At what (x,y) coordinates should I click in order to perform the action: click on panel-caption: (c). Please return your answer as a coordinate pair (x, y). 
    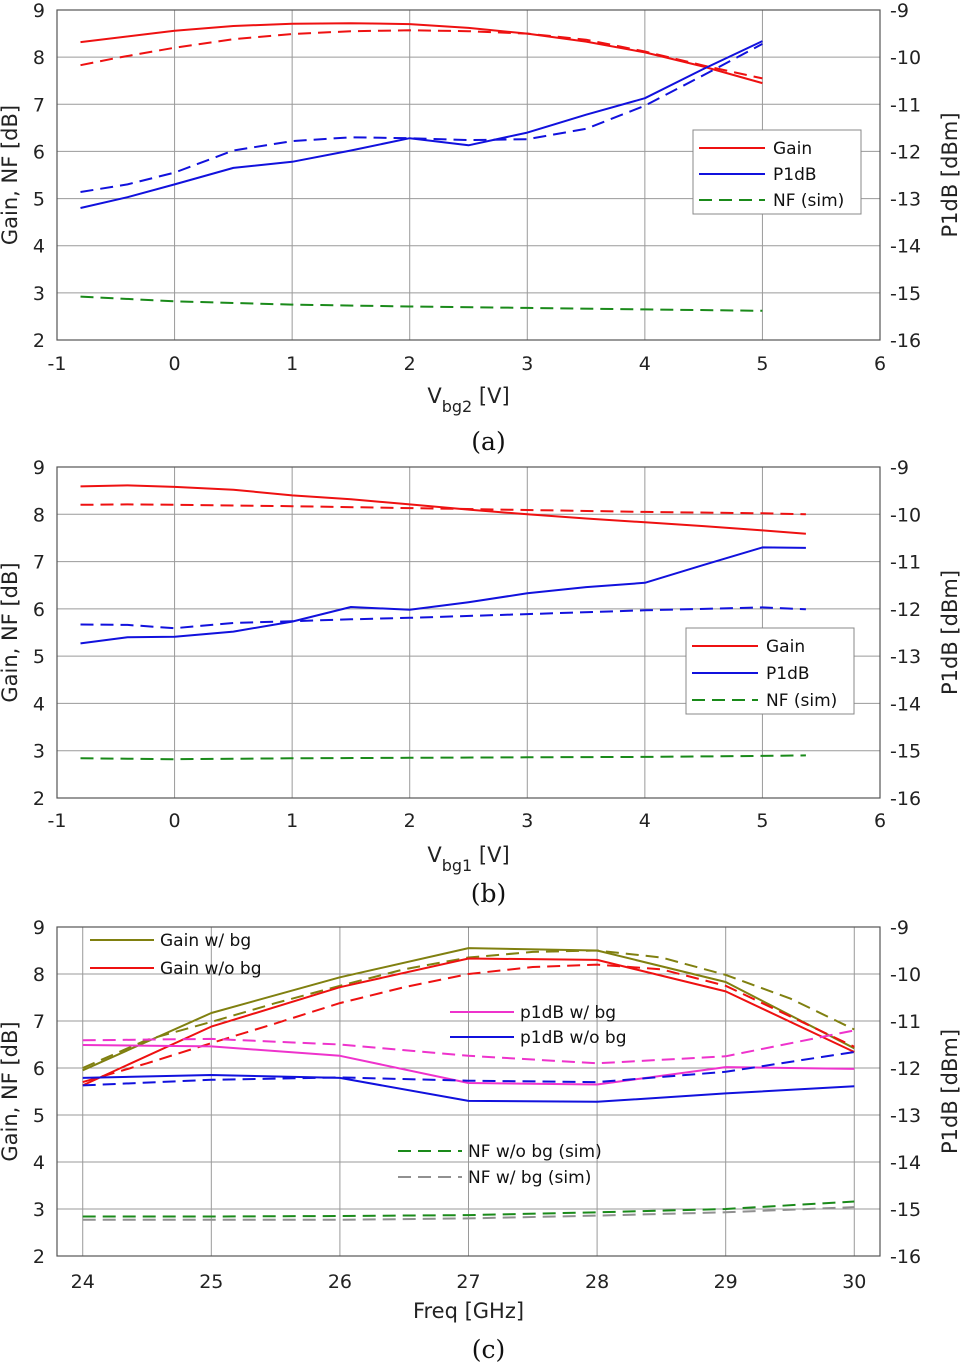
    Looking at the image, I should click on (489, 1349).